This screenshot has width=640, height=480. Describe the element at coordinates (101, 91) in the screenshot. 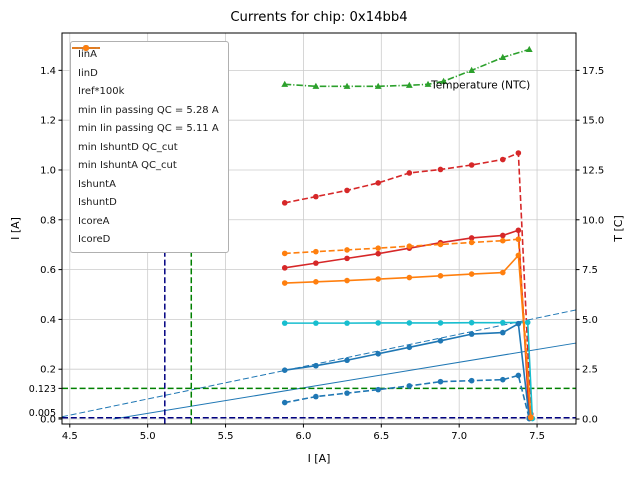

I see `legend-label: Iref*100k` at that location.